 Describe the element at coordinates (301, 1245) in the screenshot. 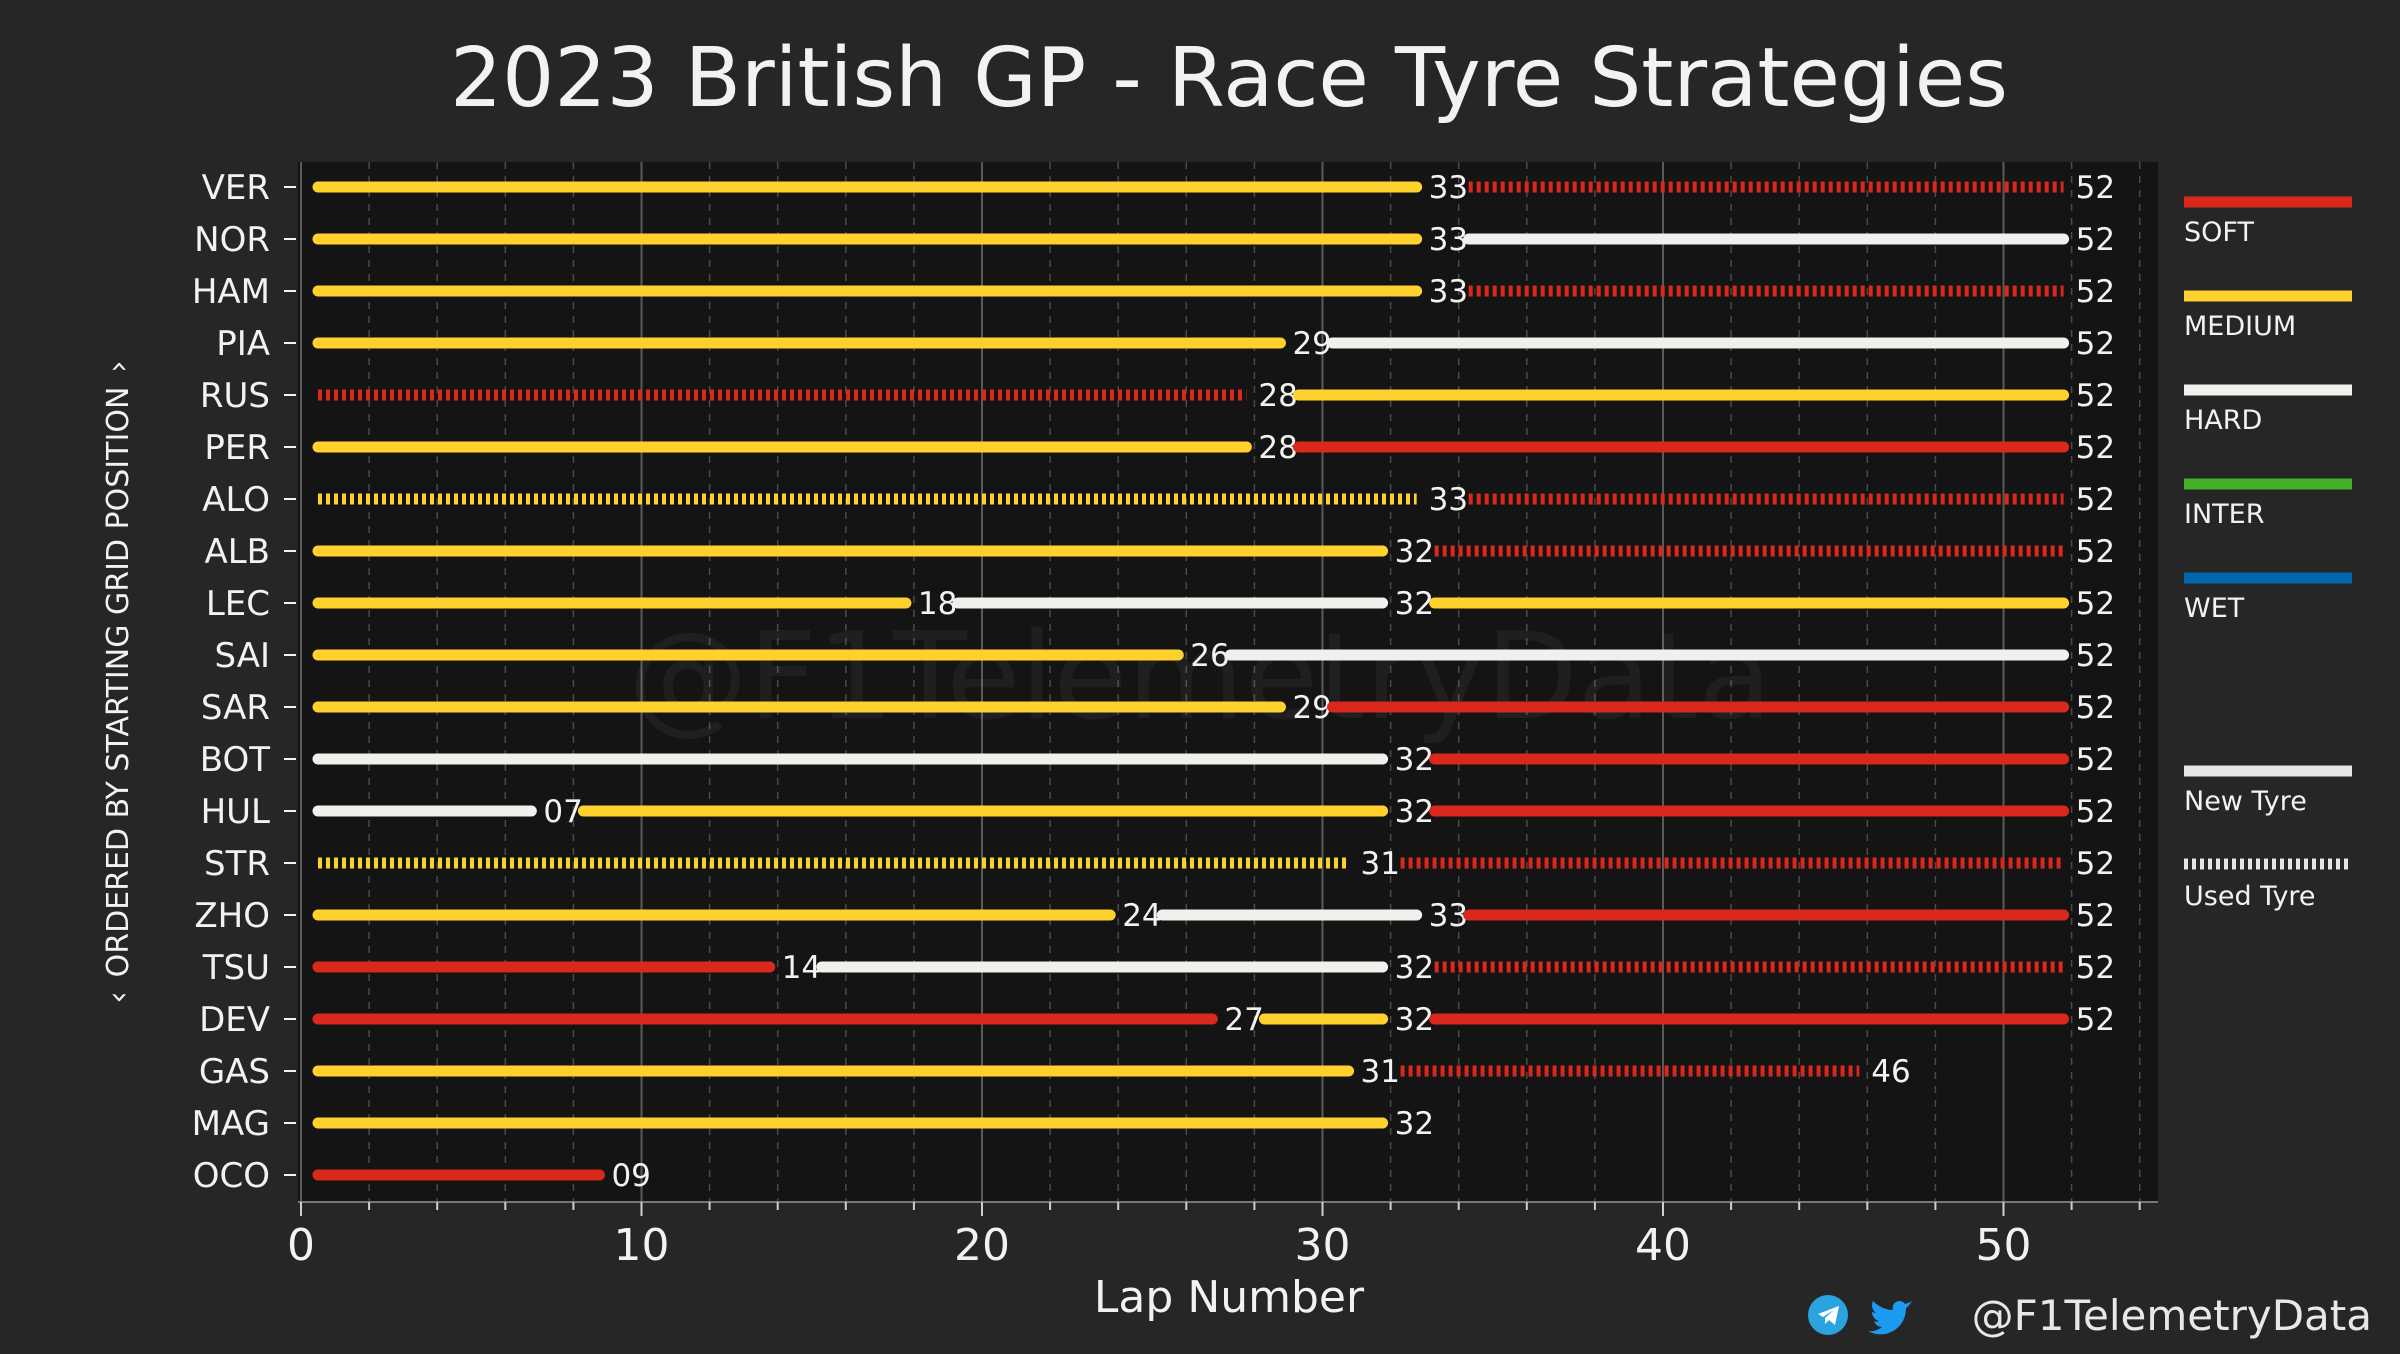

I see `x-tick-label: 0` at that location.